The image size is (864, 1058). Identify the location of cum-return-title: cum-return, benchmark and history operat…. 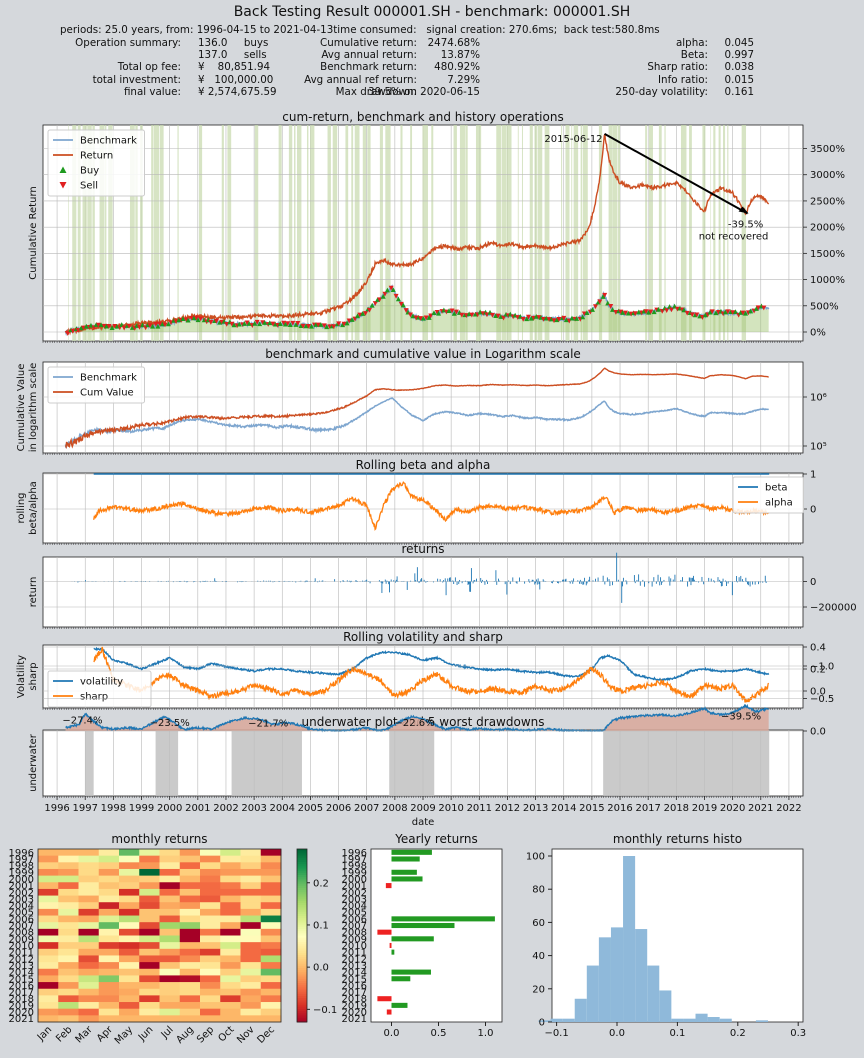
(422, 117).